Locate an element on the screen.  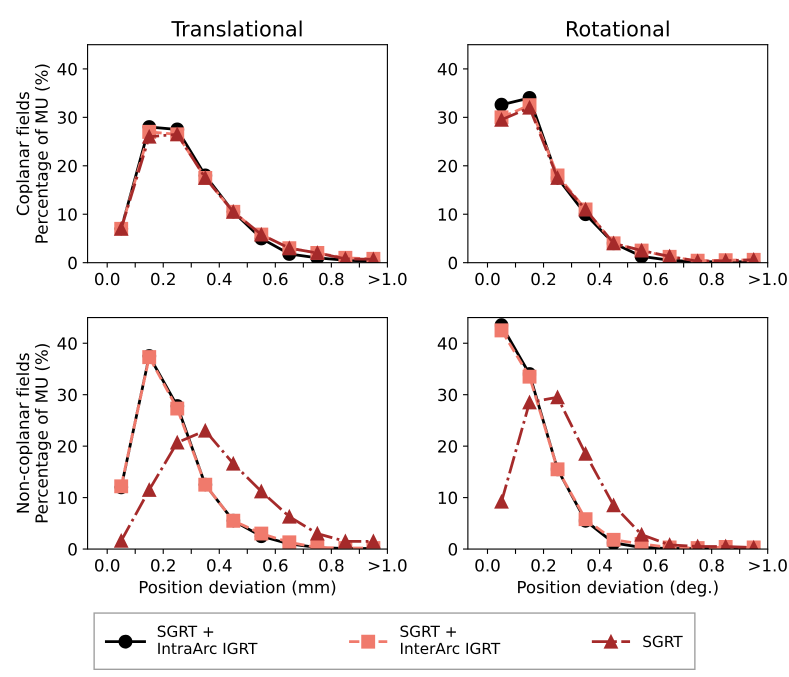
legend-label: SGRT + InterArc IGRT is located at coordinates (450, 640).